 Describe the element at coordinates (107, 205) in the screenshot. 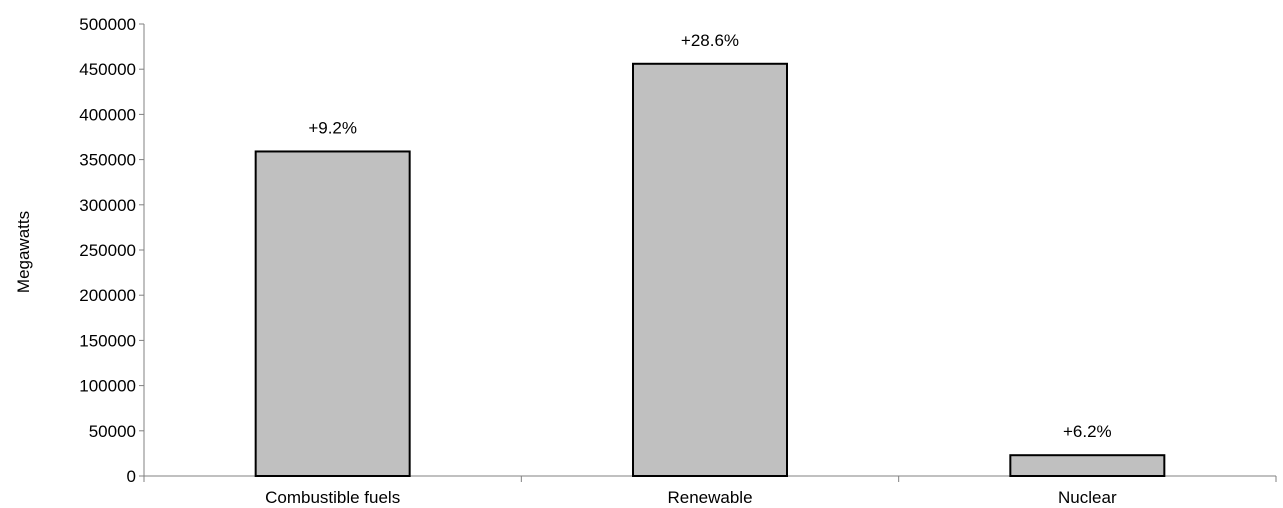

I see `y-tick-label: 300000` at that location.